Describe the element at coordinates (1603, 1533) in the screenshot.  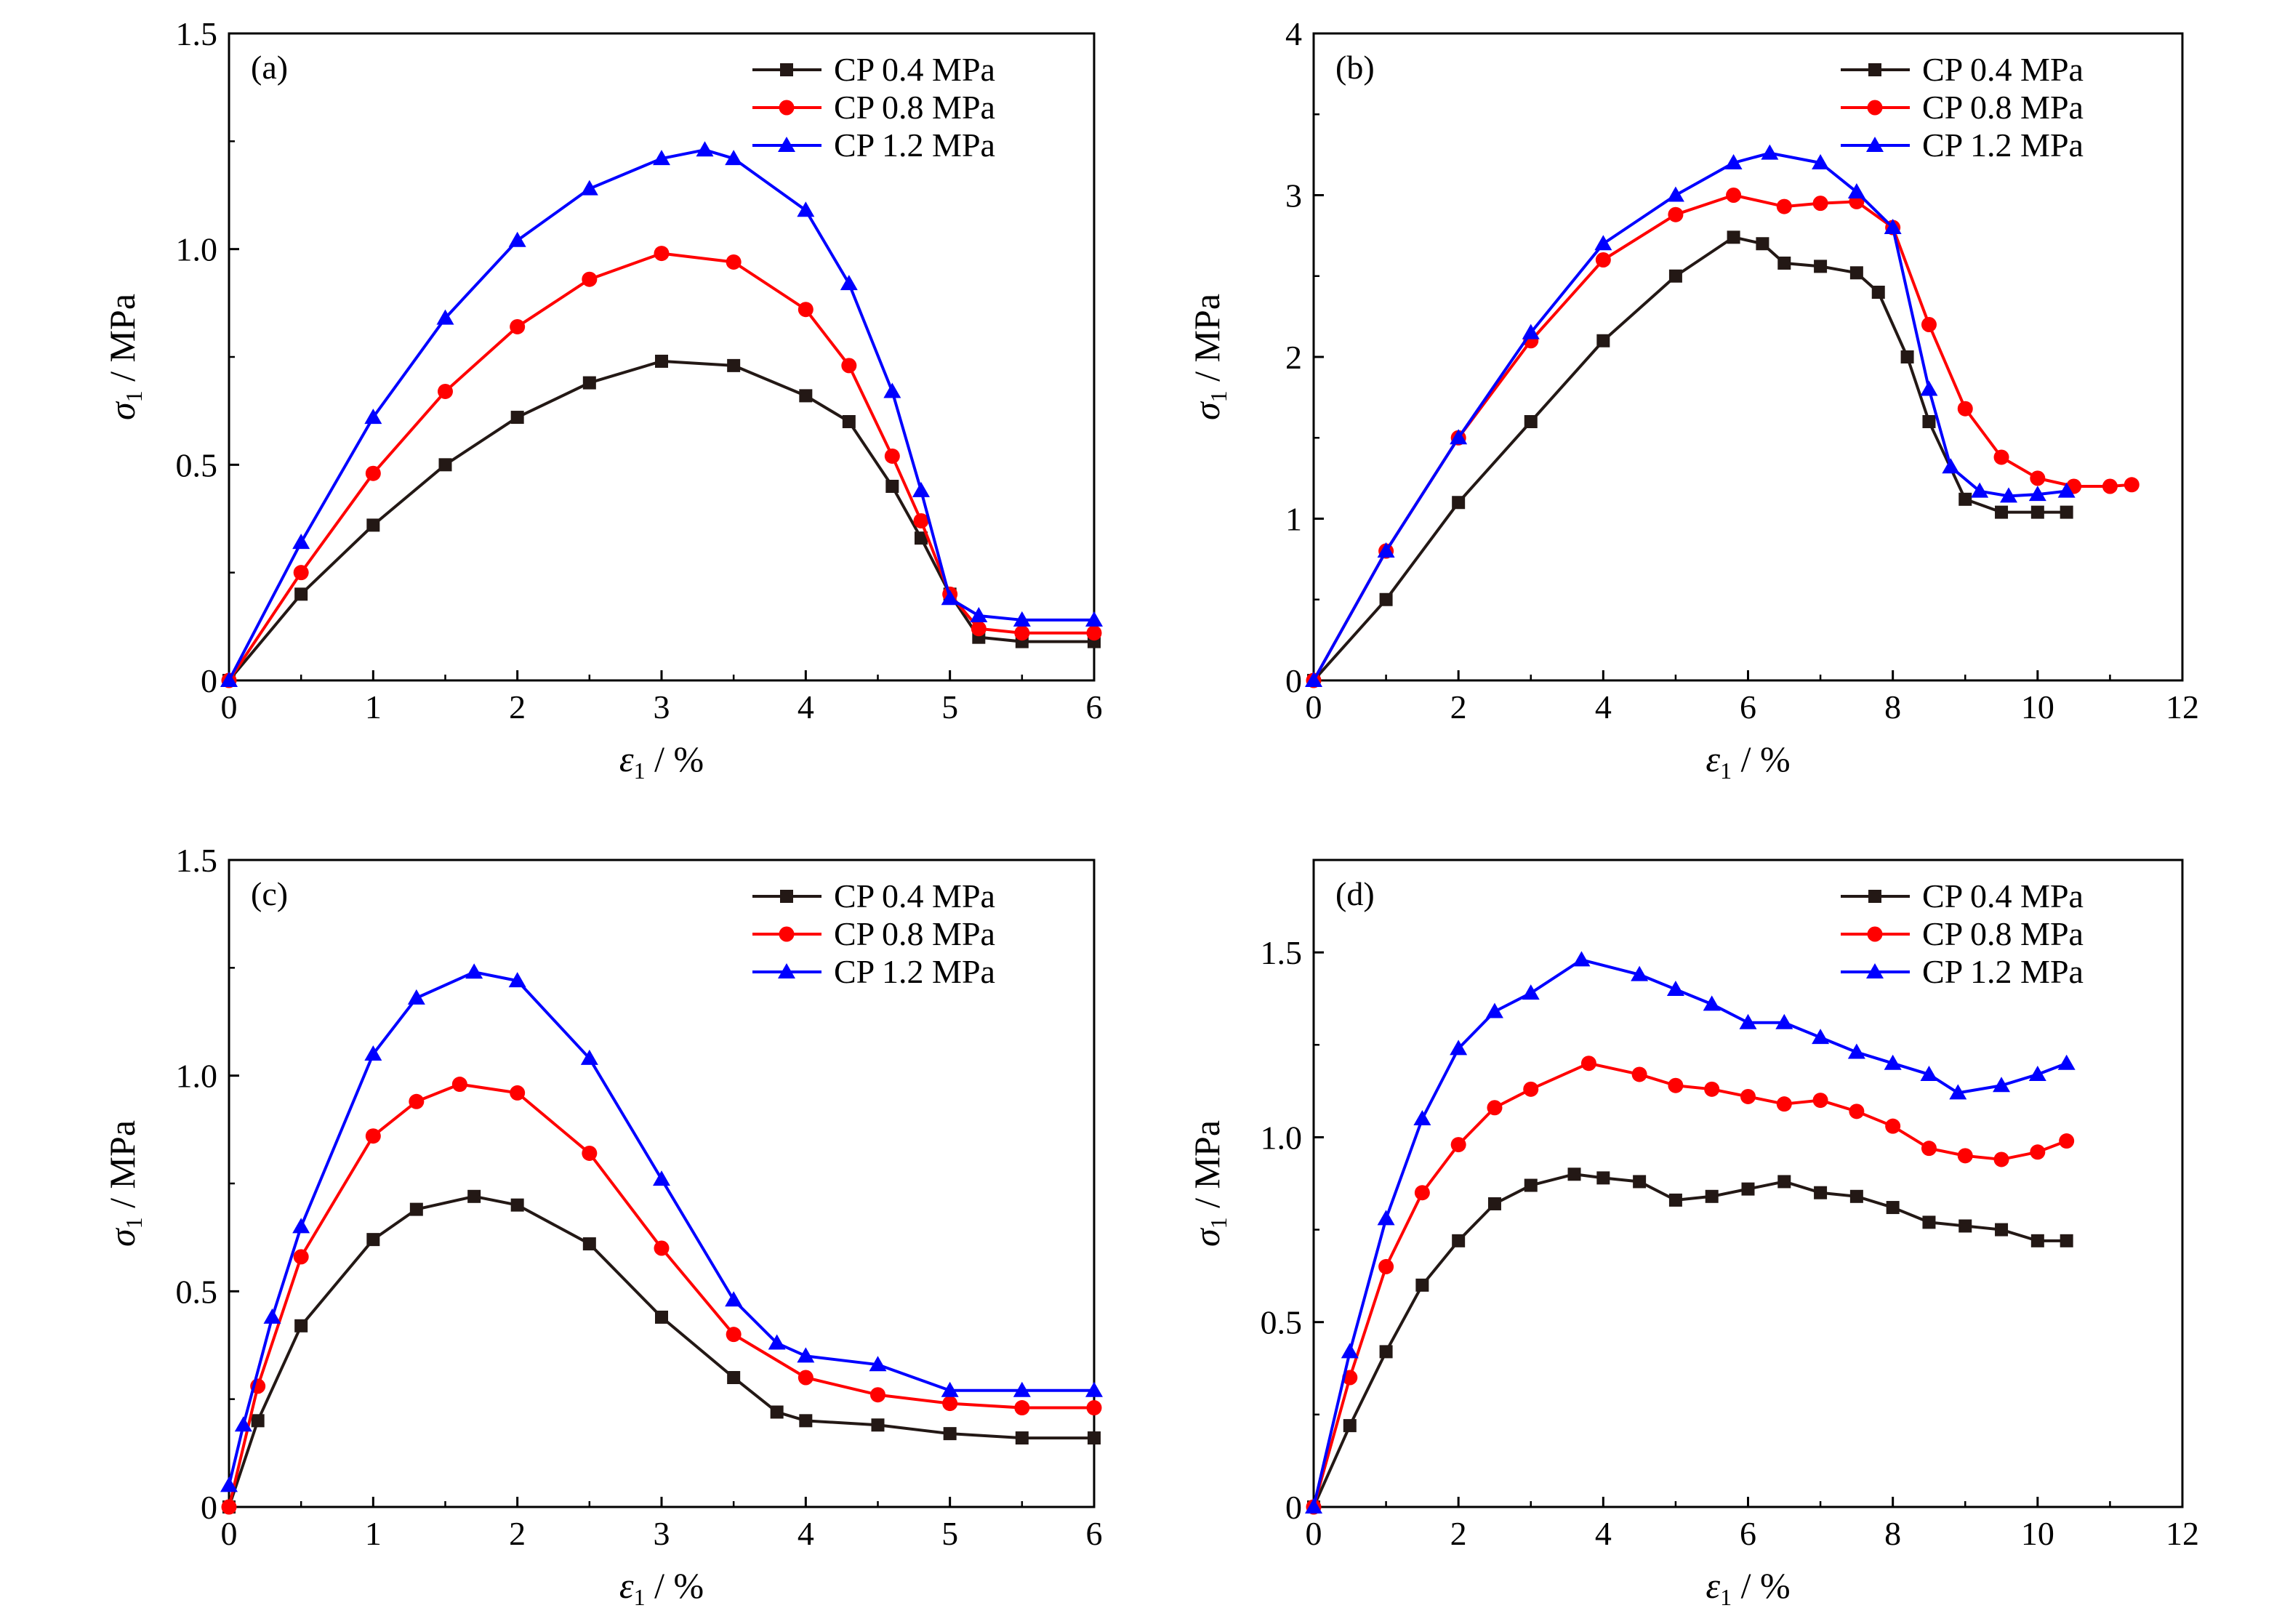
I see `x-tick-label: 4` at that location.